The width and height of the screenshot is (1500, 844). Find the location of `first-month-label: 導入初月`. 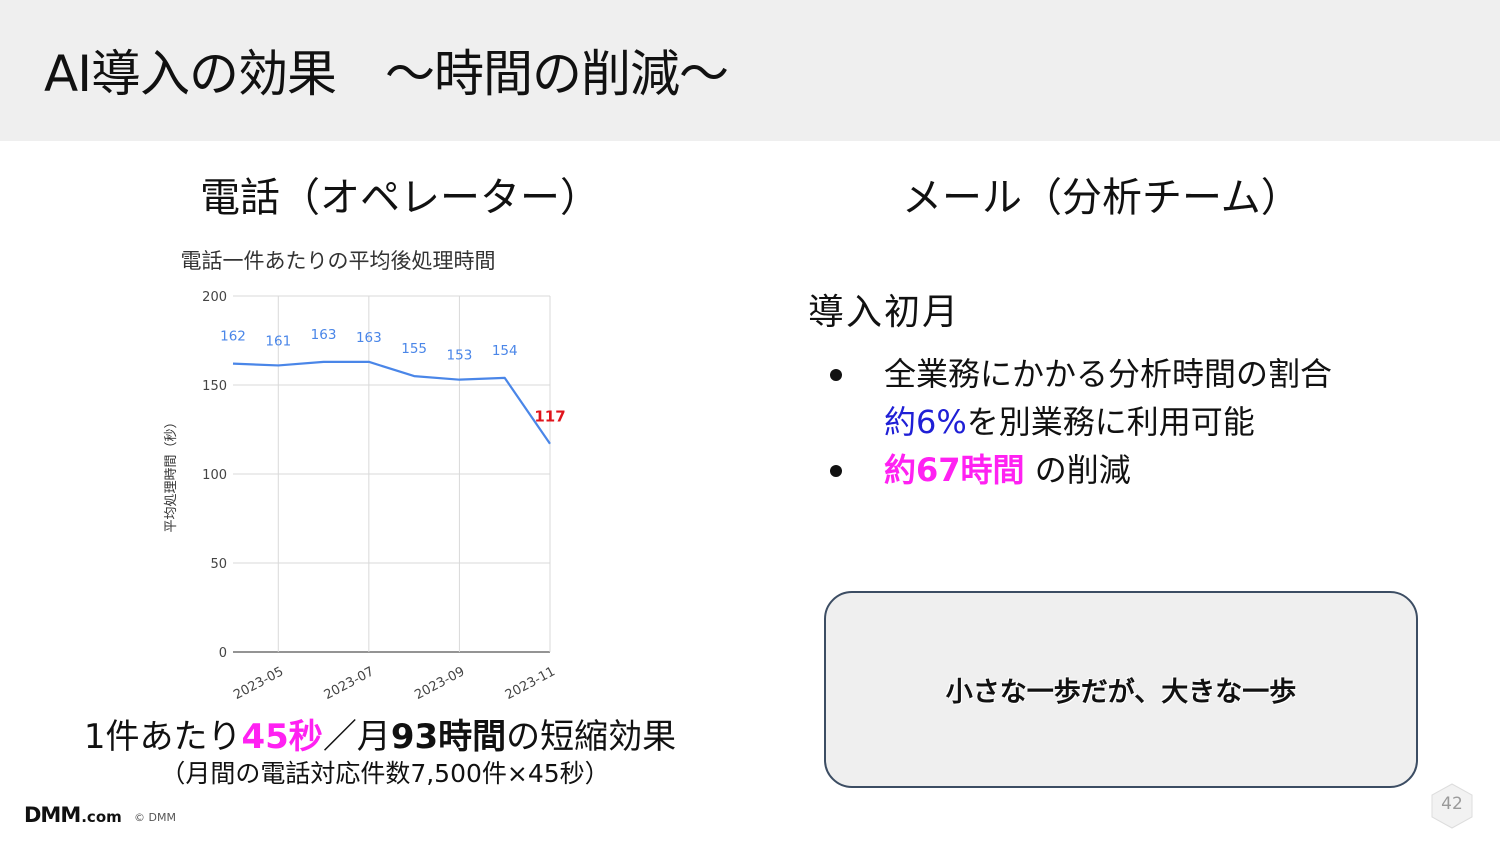

first-month-label: 導入初月 is located at coordinates (884, 312).